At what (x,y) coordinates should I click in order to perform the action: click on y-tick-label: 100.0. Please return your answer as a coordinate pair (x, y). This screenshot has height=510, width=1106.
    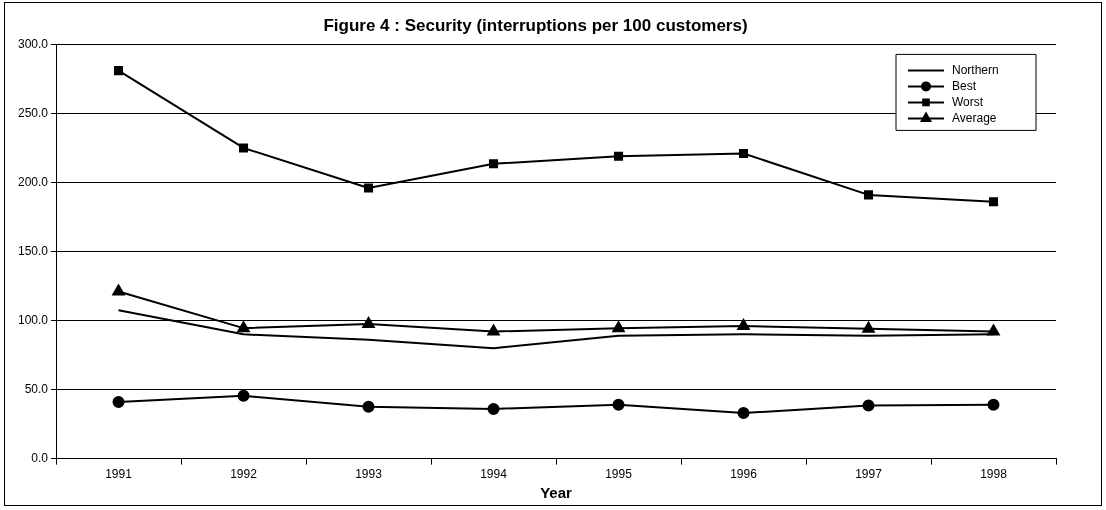
    Looking at the image, I should click on (33, 319).